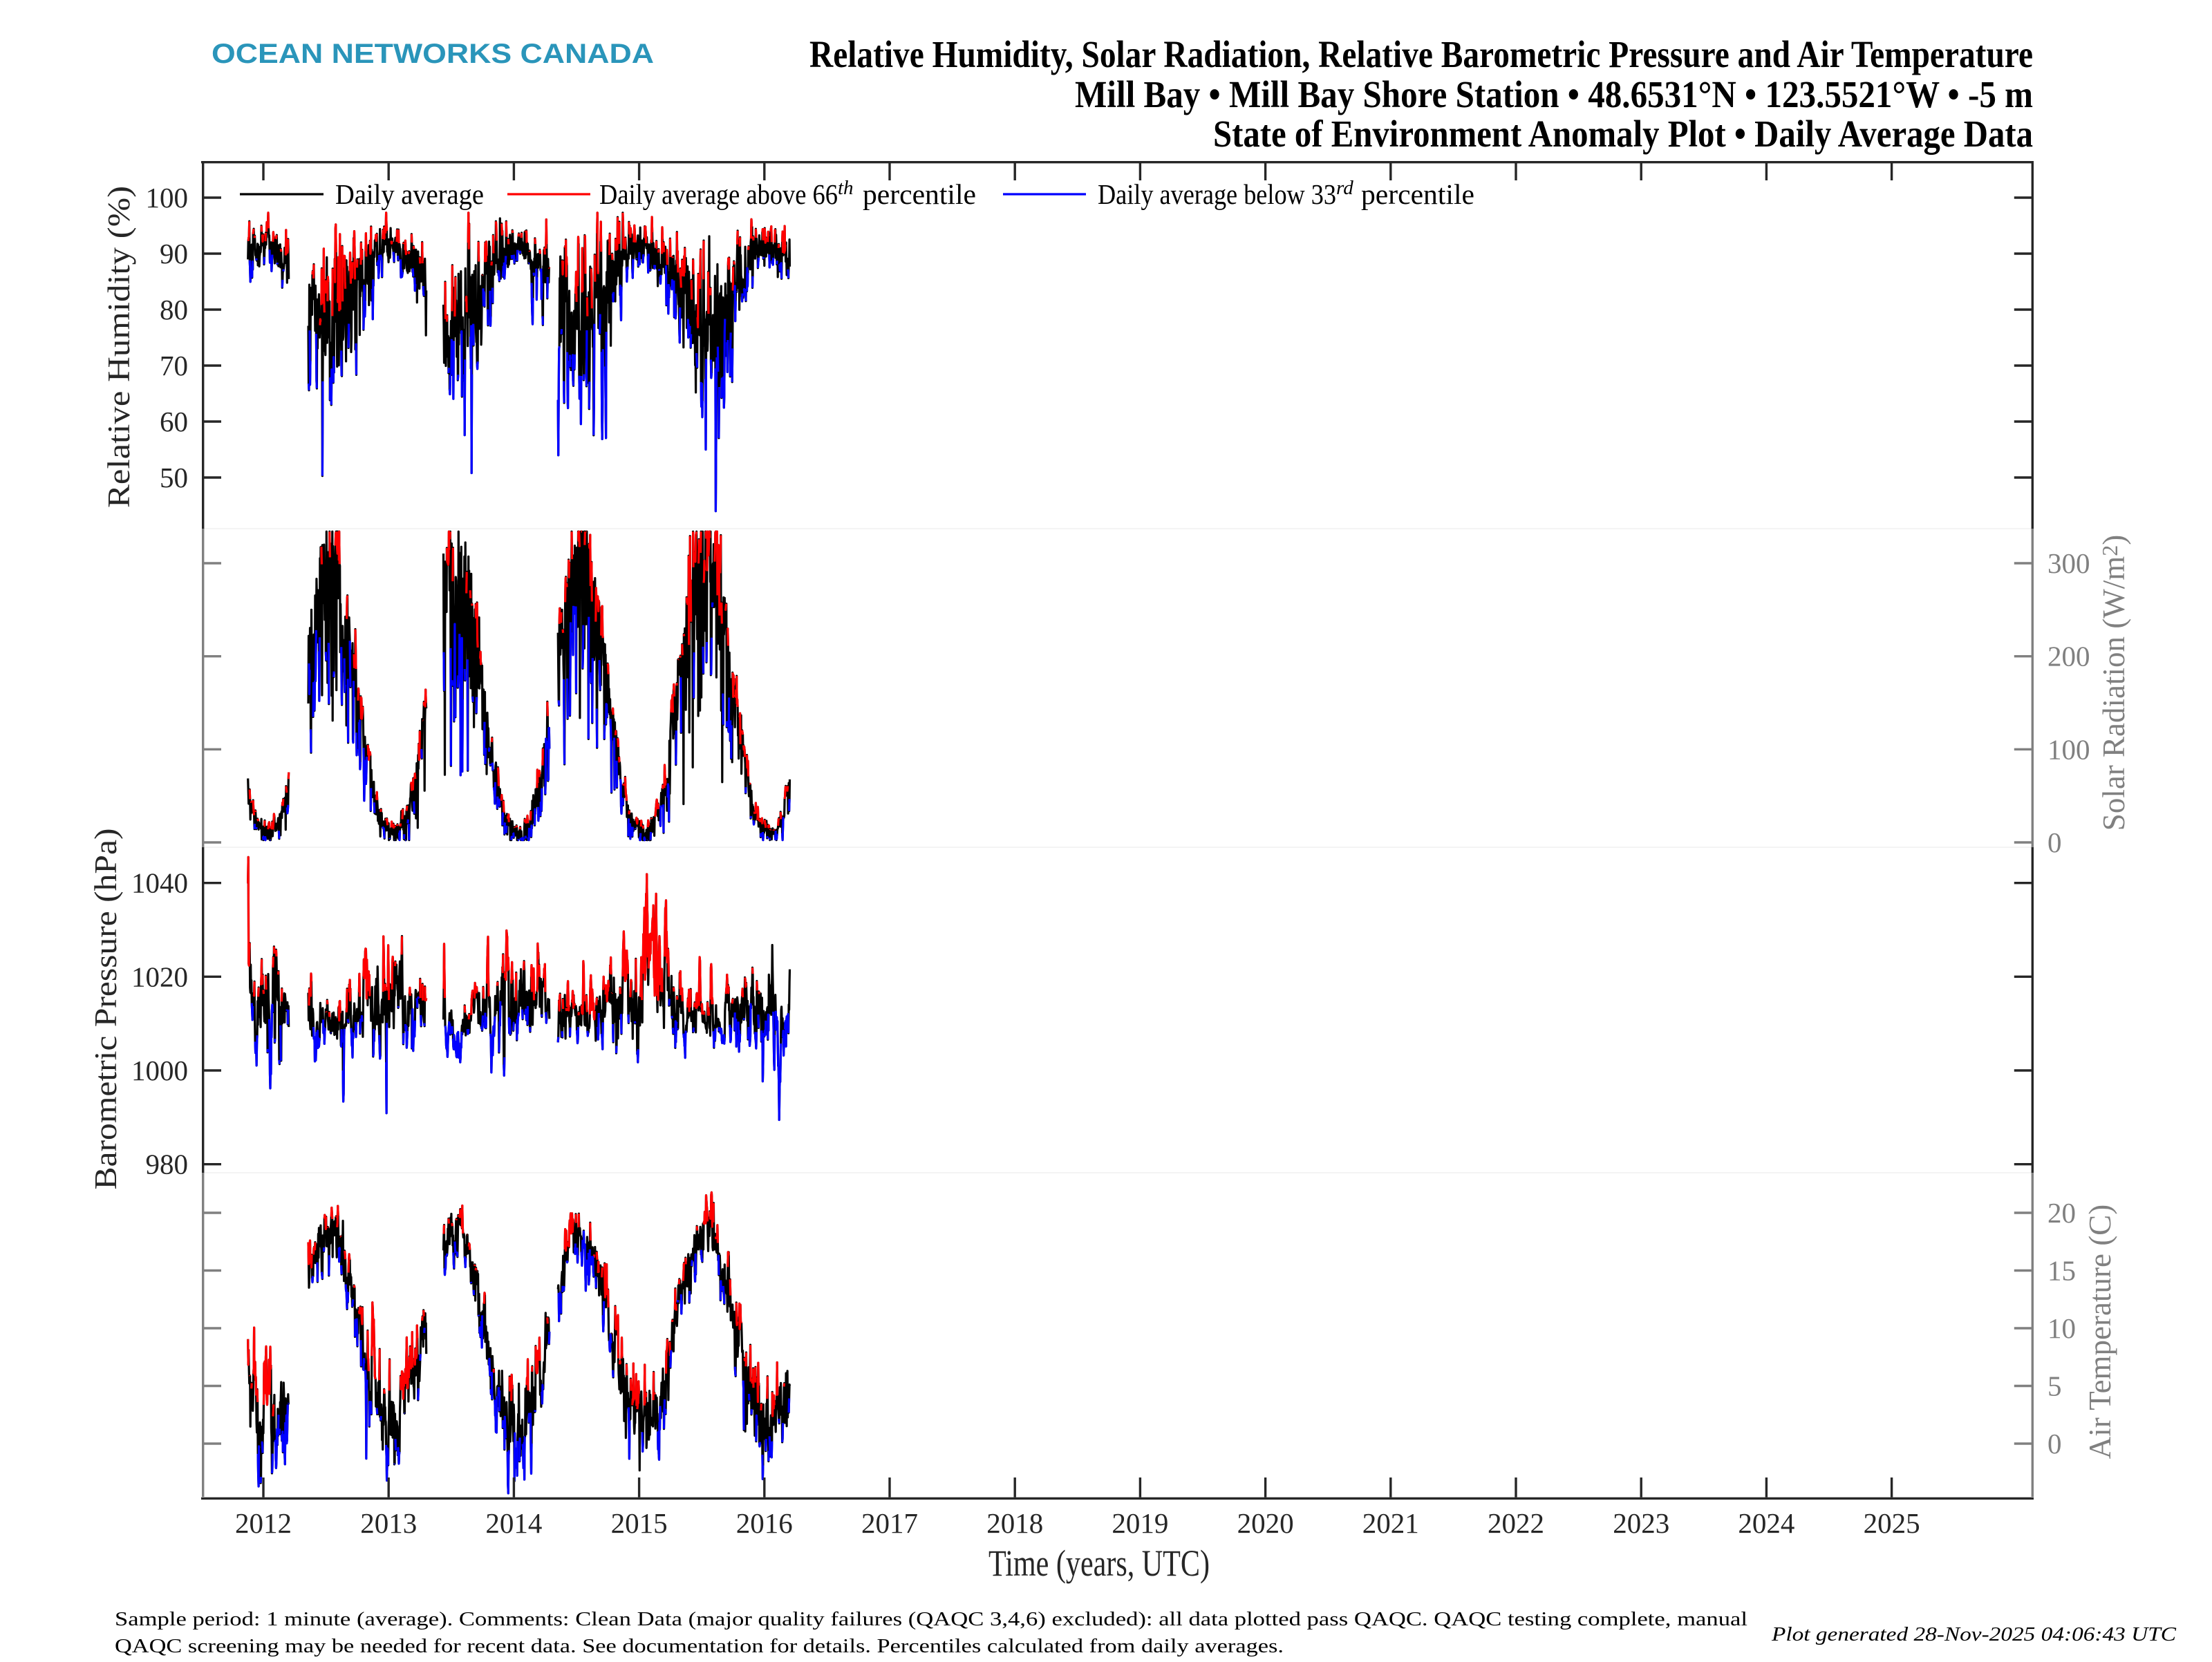 The image size is (2212, 1662). I want to click on svg-text: 2016, so click(765, 1523).